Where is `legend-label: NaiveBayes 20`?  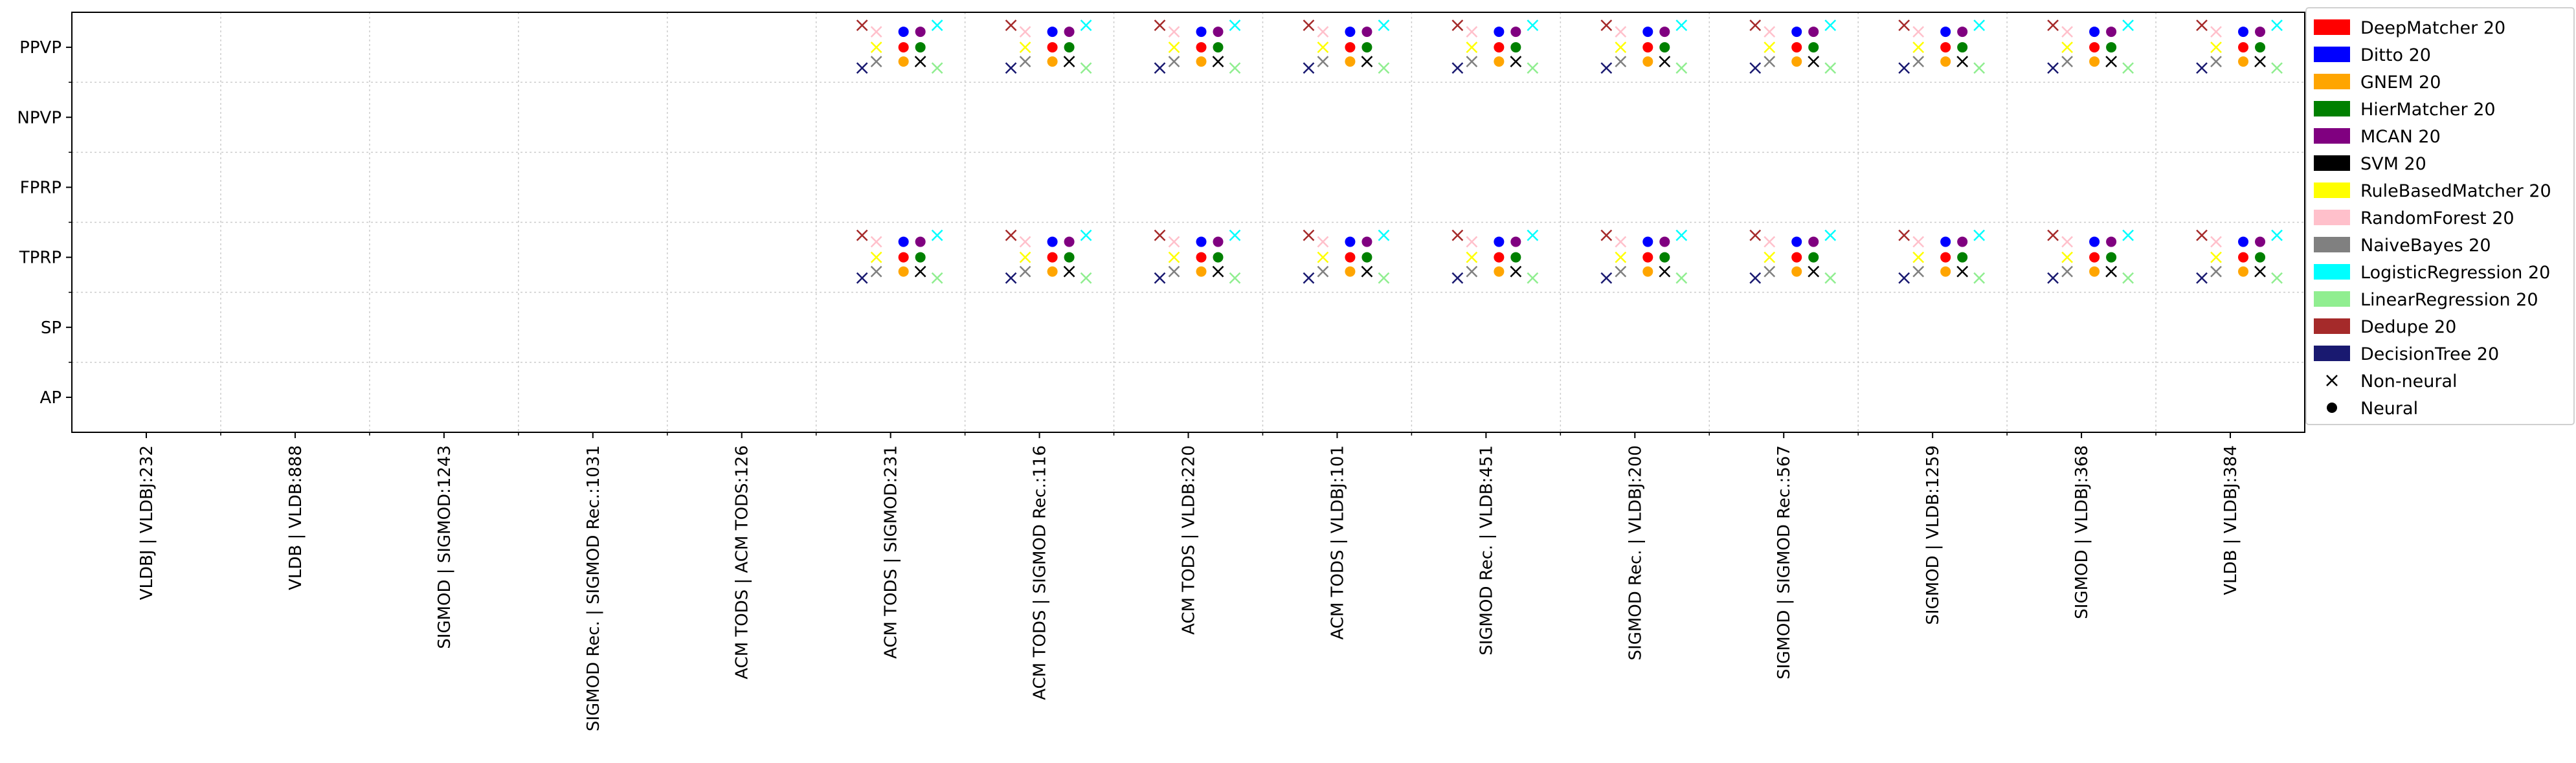 legend-label: NaiveBayes 20 is located at coordinates (2425, 246).